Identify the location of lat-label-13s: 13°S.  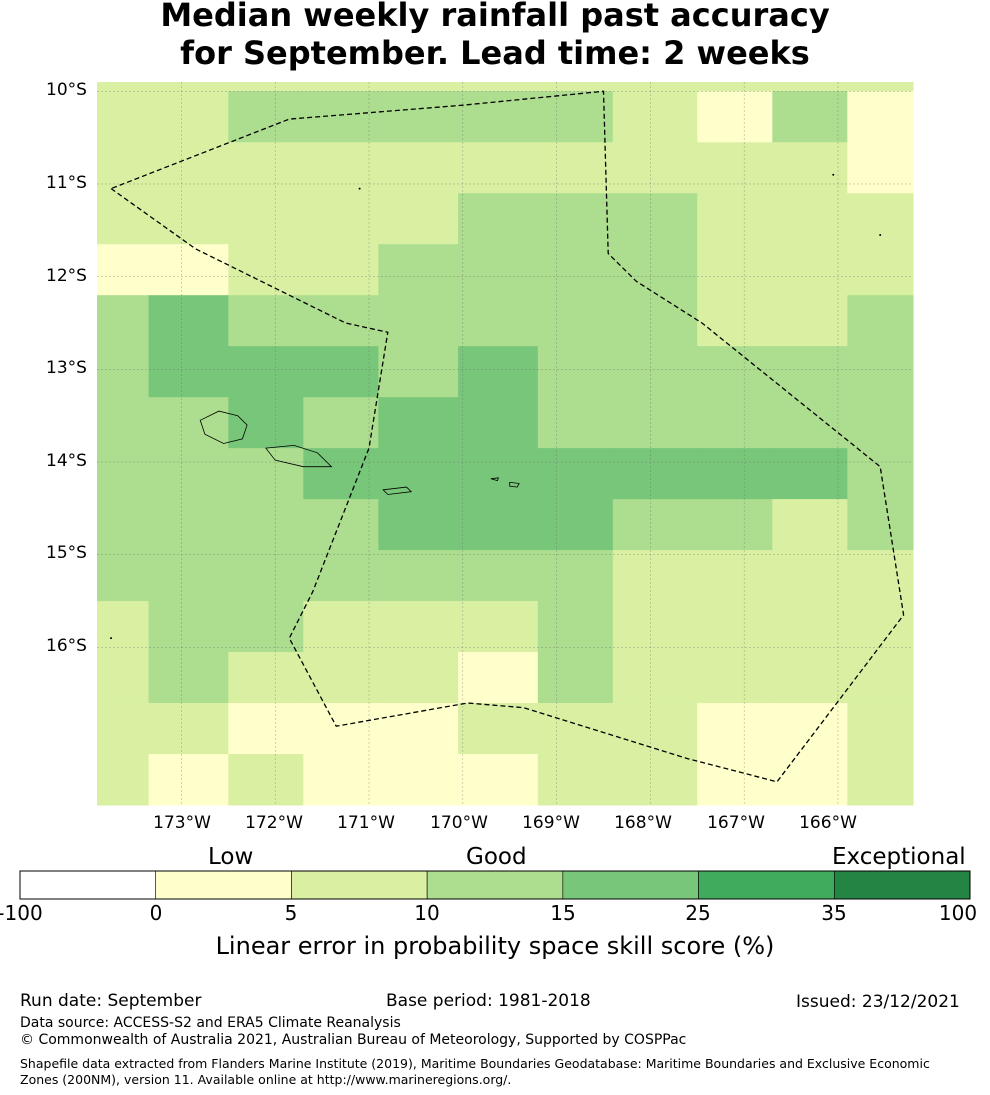
(66, 368).